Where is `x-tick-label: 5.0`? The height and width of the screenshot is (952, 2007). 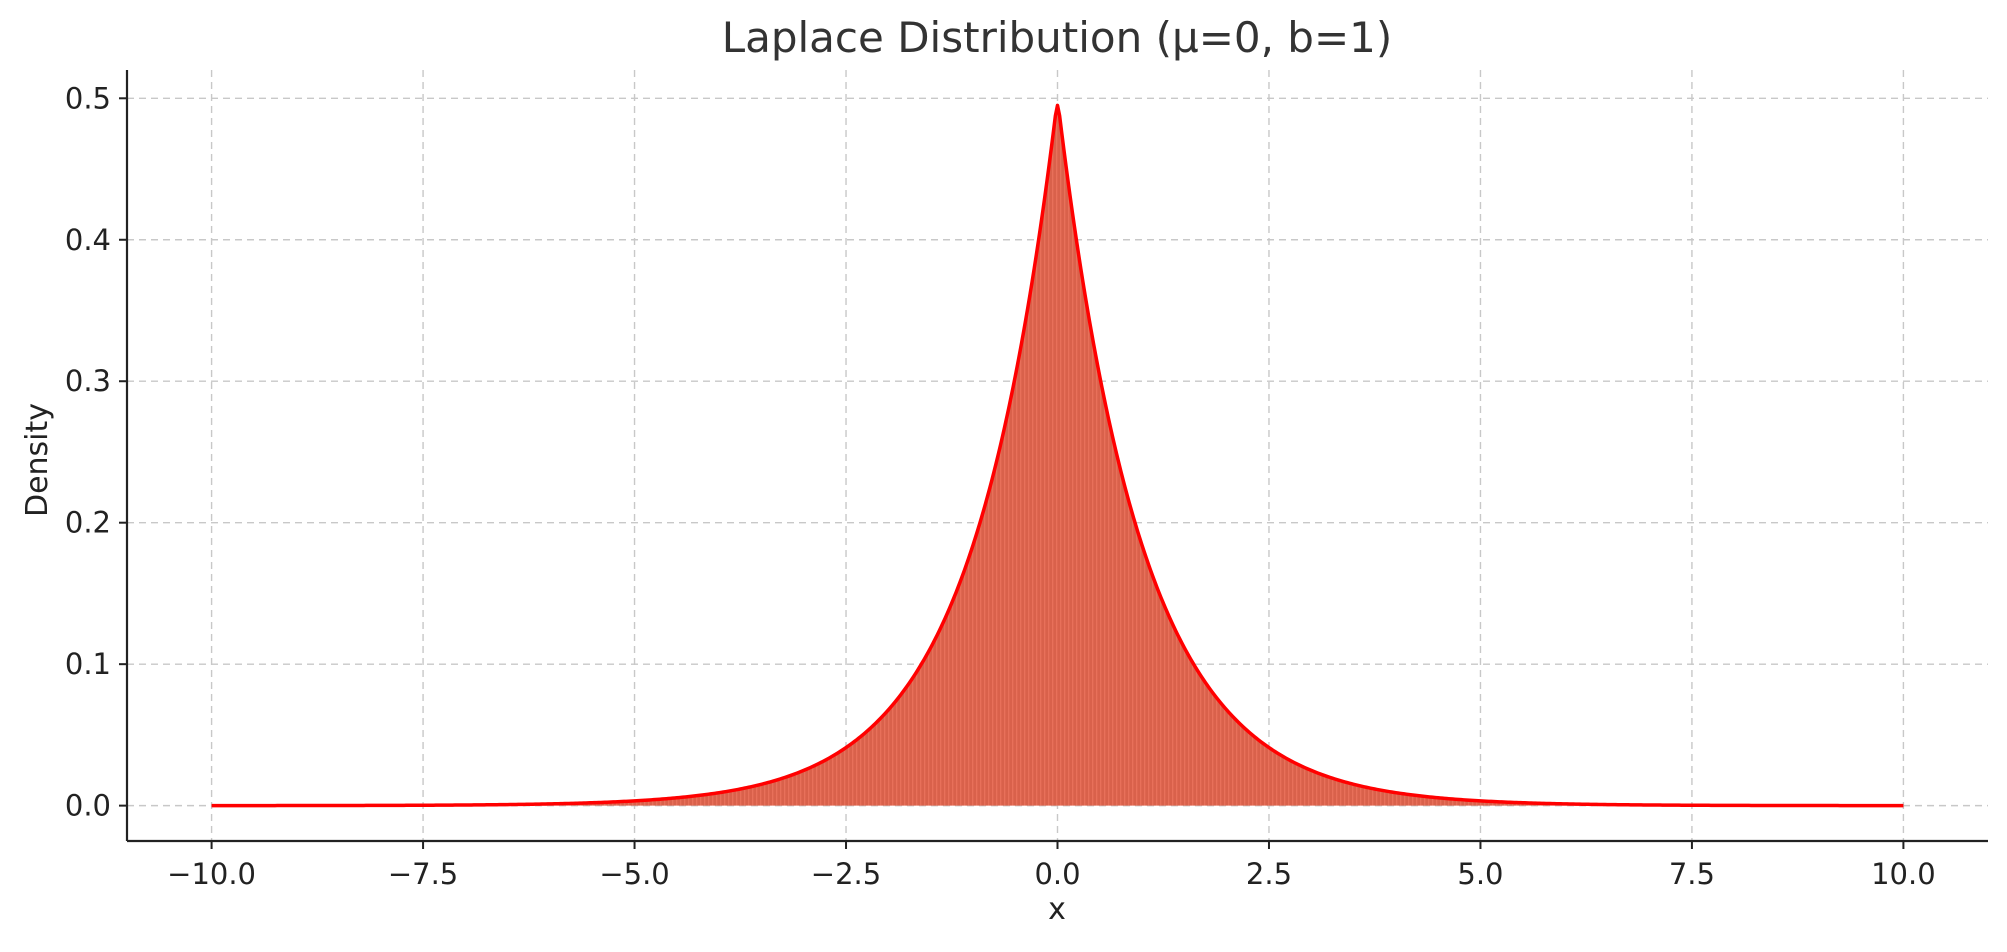 x-tick-label: 5.0 is located at coordinates (1480, 874).